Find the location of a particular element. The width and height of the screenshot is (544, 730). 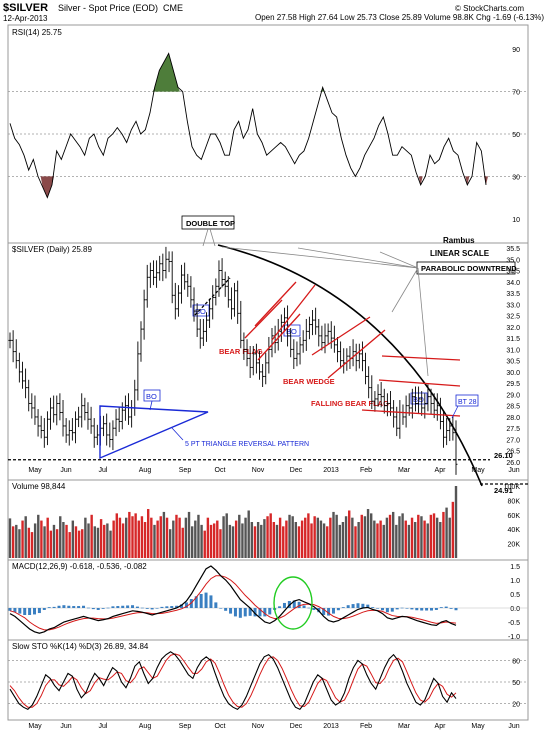

sto-panel is located at coordinates (268, 680).